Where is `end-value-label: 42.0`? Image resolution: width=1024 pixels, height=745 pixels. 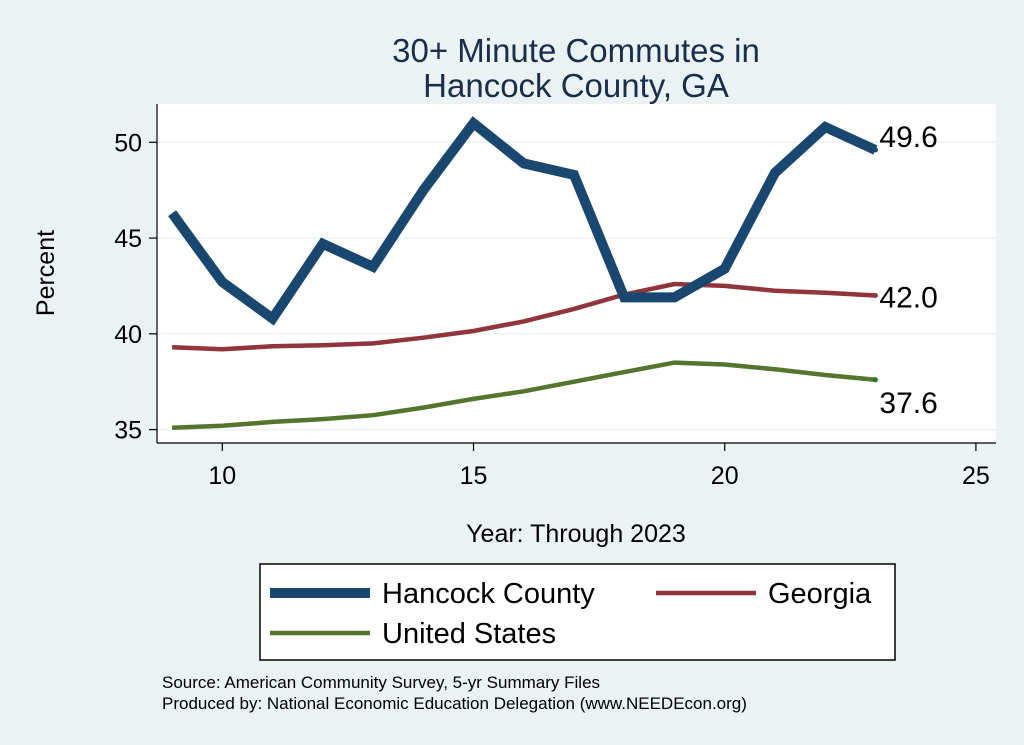 end-value-label: 42.0 is located at coordinates (908, 298).